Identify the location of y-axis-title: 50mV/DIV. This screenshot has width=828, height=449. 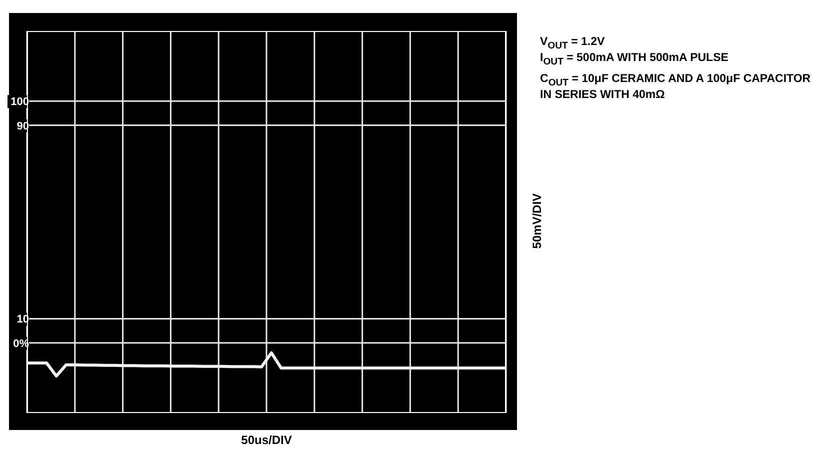
(537, 221).